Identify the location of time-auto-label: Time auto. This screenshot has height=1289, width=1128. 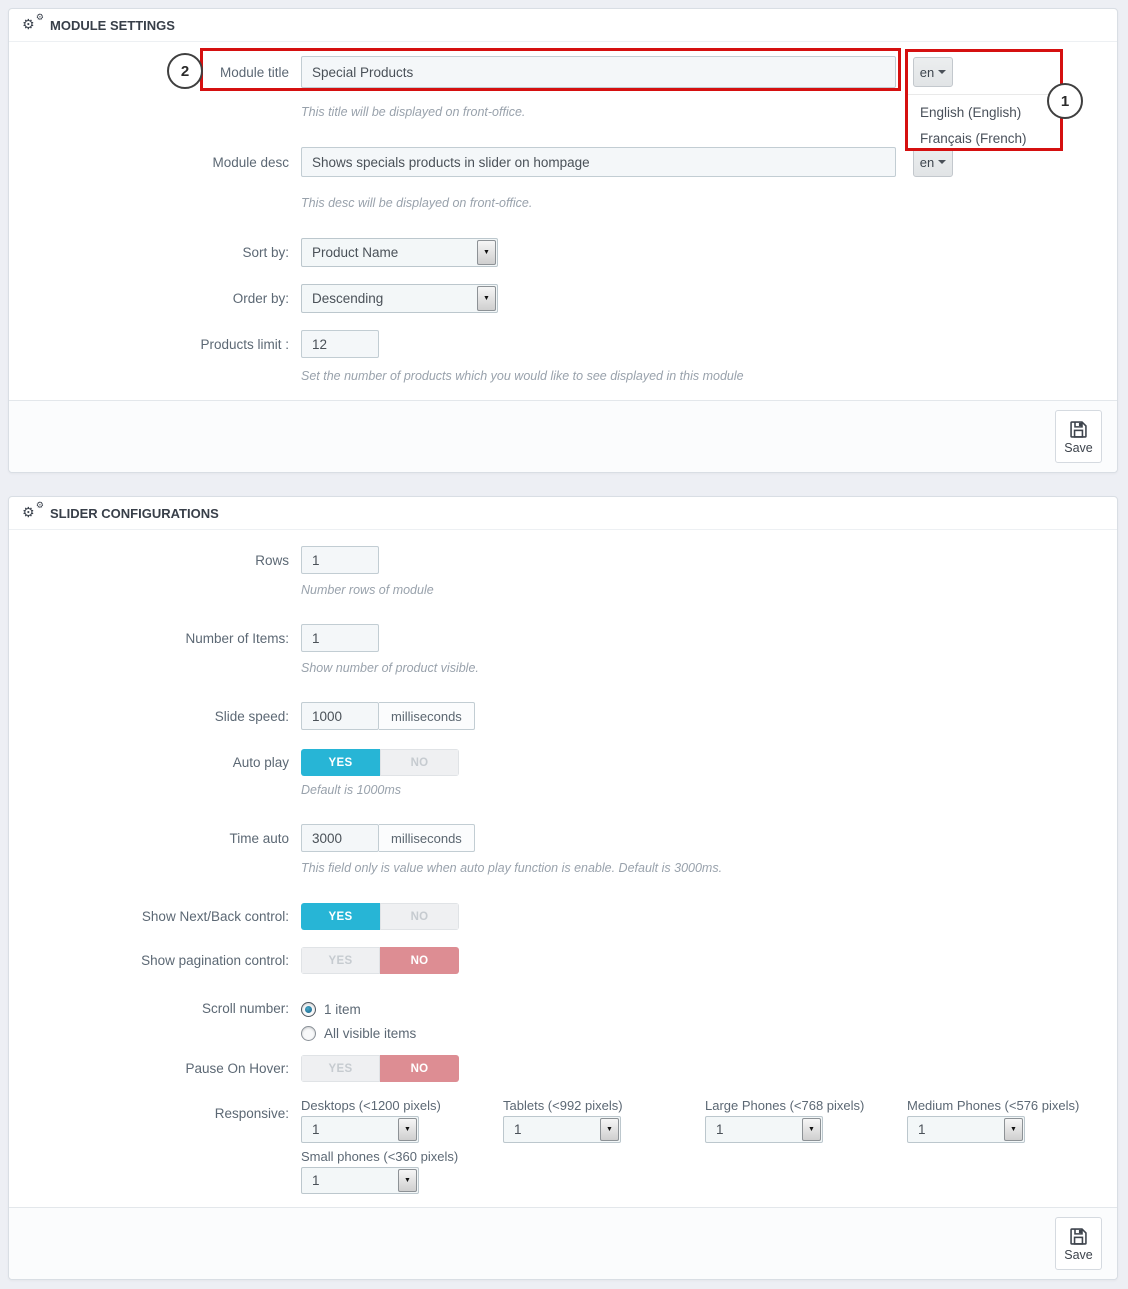
(259, 838).